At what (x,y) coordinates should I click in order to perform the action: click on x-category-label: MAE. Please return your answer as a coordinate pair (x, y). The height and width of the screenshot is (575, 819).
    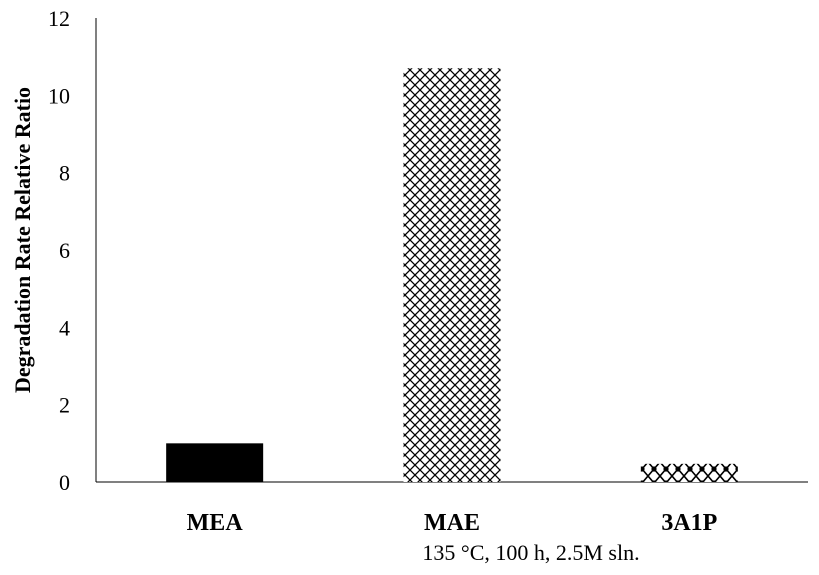
    Looking at the image, I should click on (452, 523).